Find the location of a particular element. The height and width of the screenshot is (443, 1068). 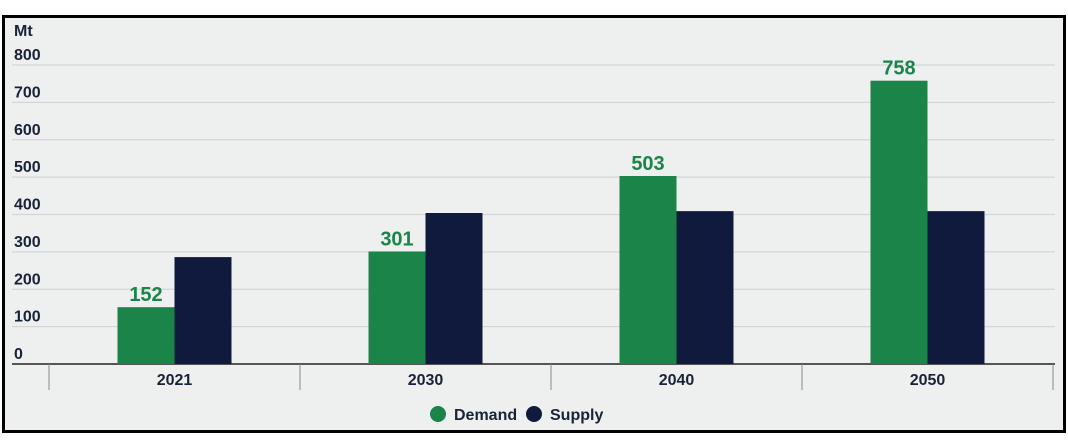

x-tick-label: 2030 is located at coordinates (426, 380).